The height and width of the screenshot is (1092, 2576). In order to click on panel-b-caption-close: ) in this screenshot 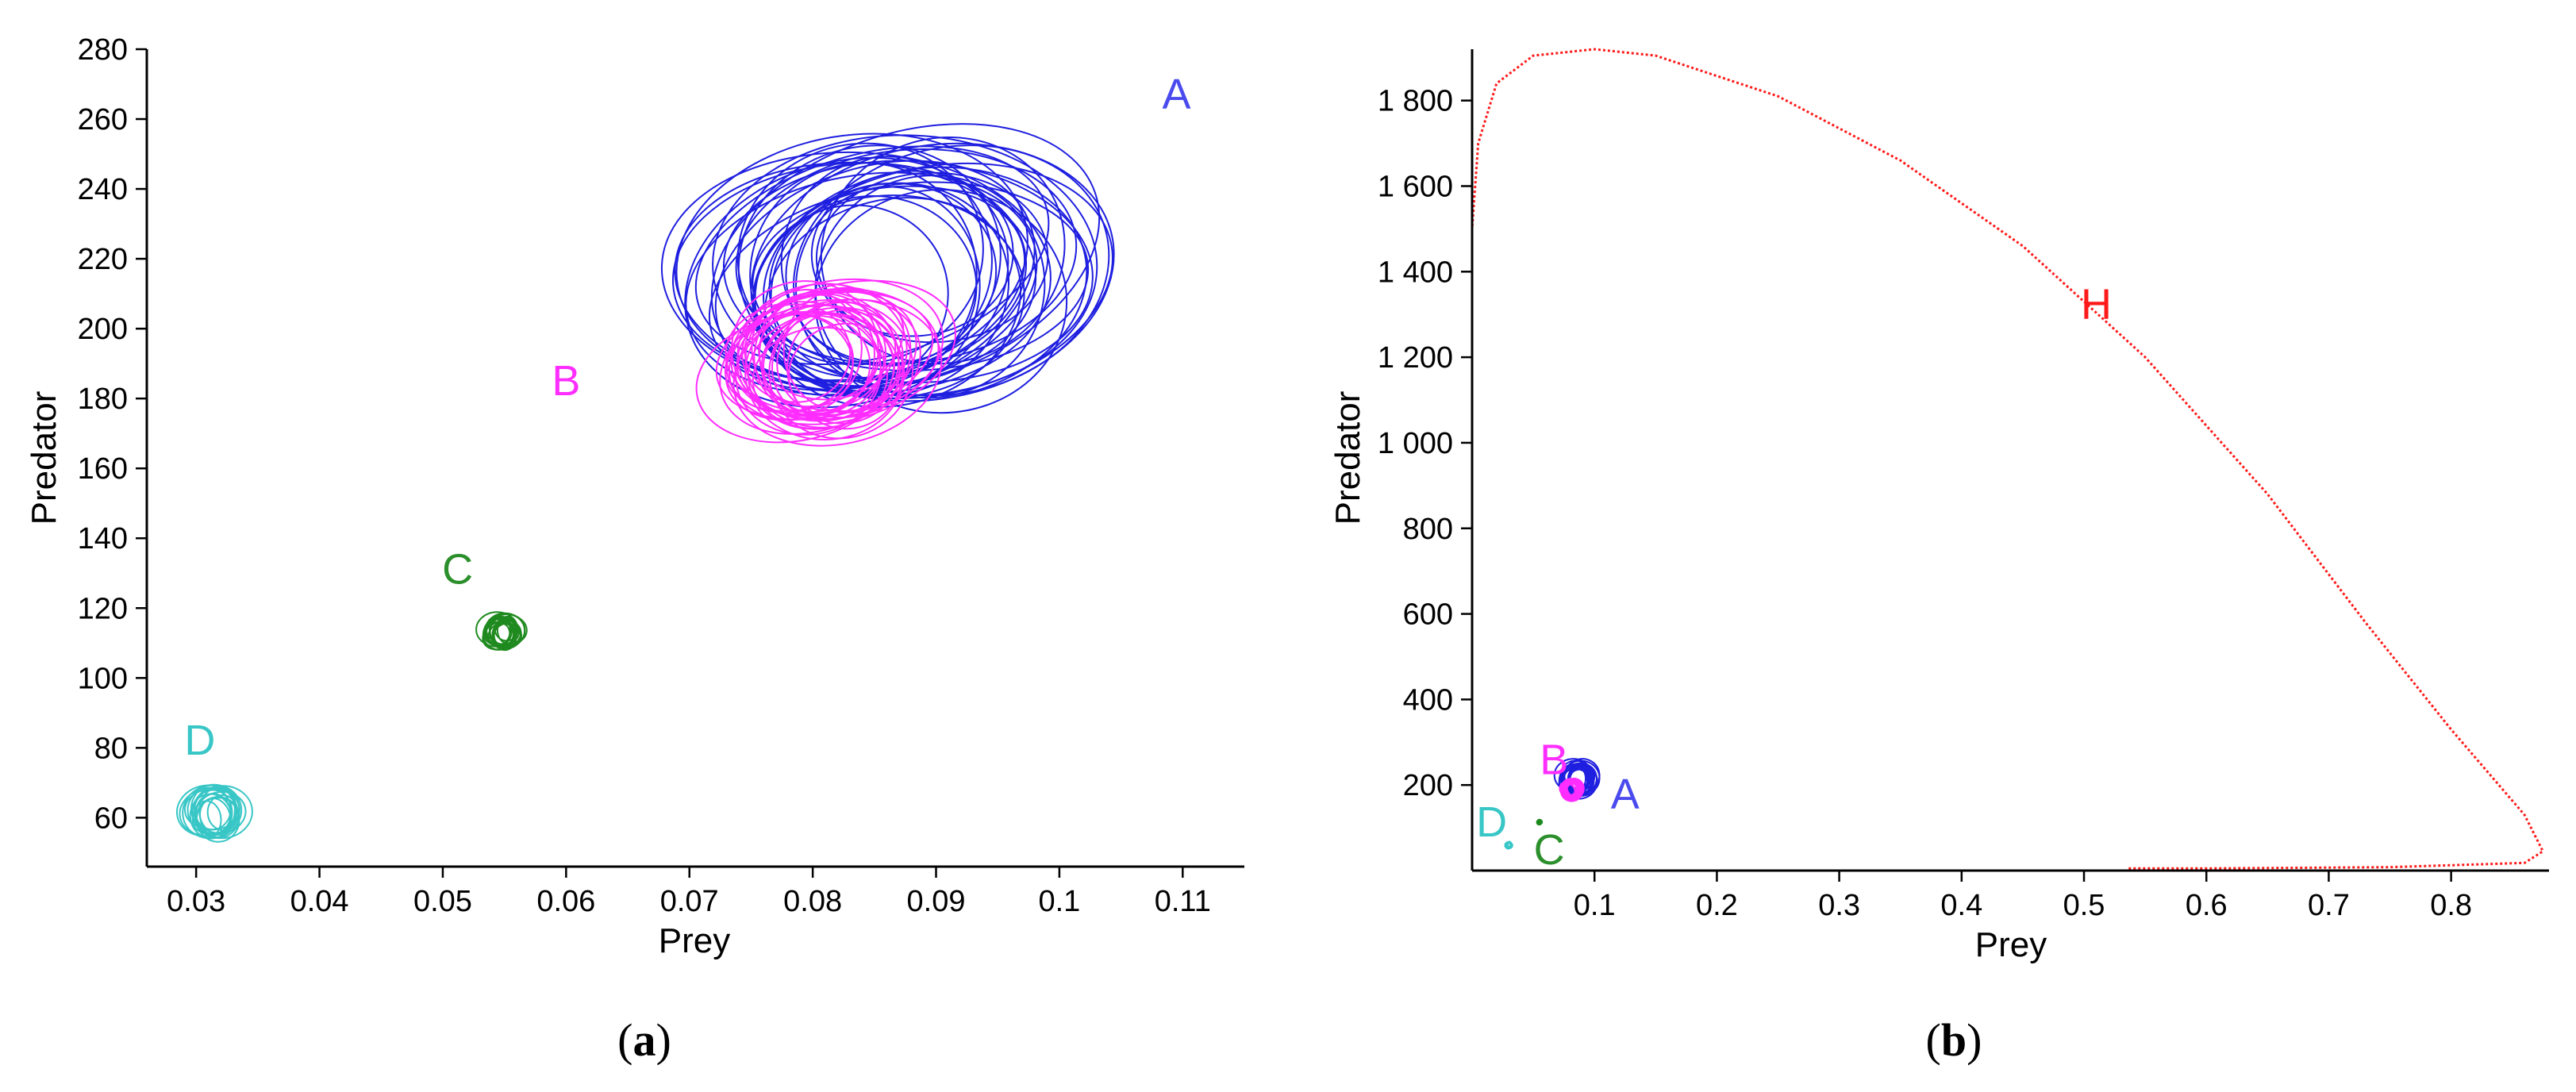, I will do `click(1974, 1040)`.